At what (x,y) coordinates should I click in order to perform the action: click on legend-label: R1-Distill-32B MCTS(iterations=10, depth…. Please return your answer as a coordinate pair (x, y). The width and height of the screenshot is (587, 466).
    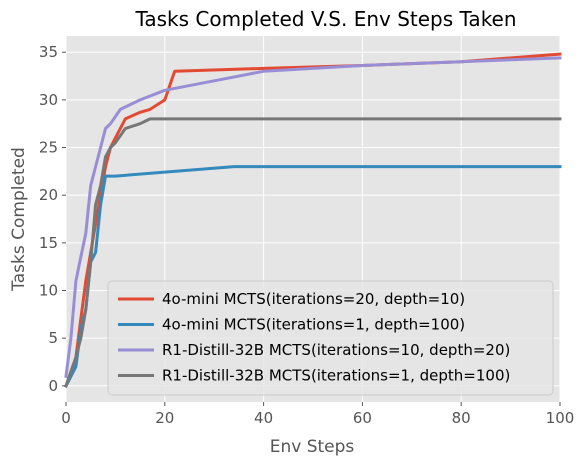
    Looking at the image, I should click on (336, 350).